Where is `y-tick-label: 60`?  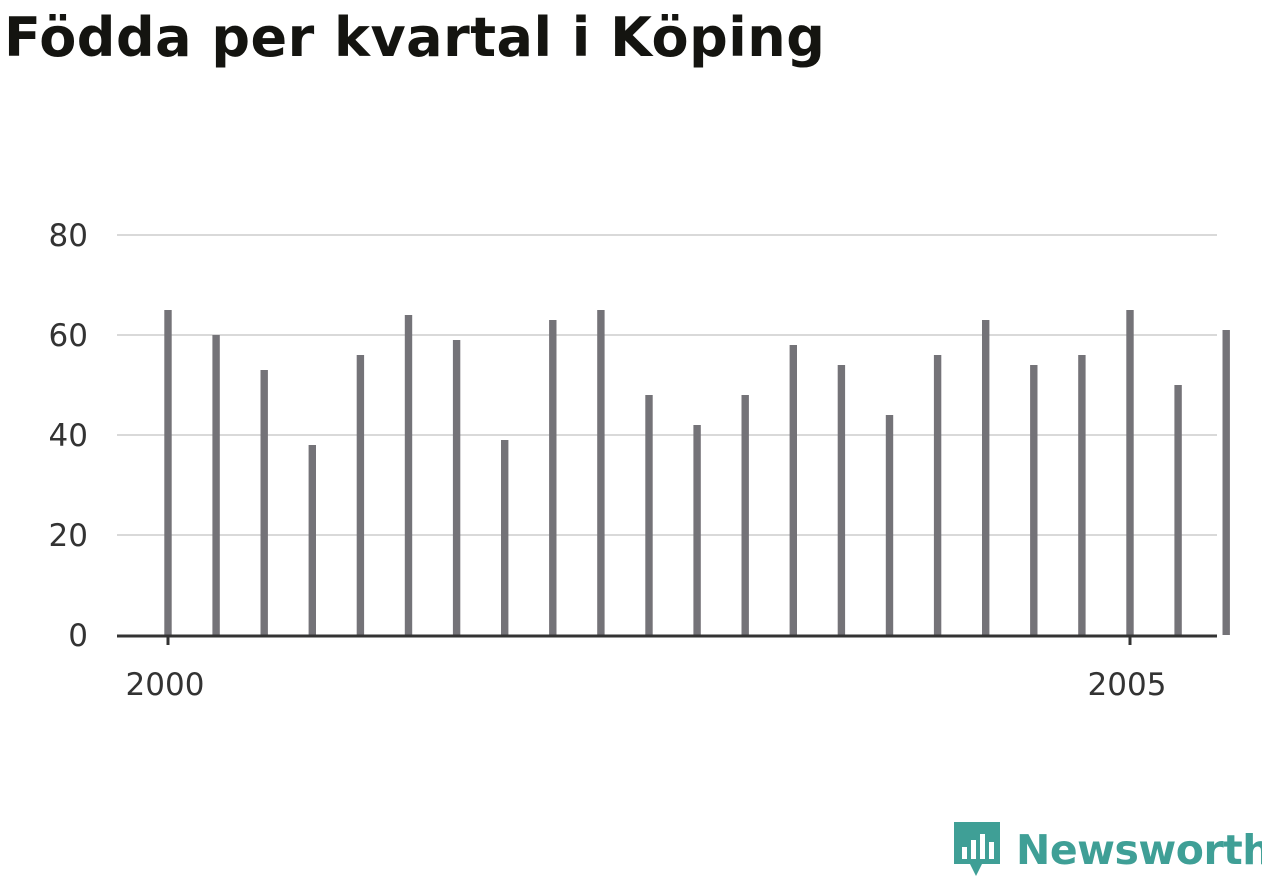
y-tick-label: 60 is located at coordinates (68, 336).